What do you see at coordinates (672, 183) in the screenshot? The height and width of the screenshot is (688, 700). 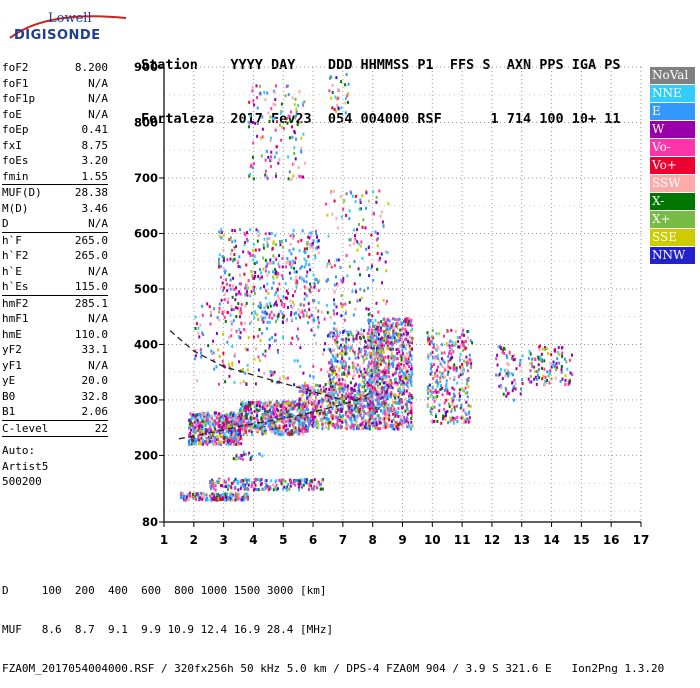 I see `legend-item: SSW` at bounding box center [672, 183].